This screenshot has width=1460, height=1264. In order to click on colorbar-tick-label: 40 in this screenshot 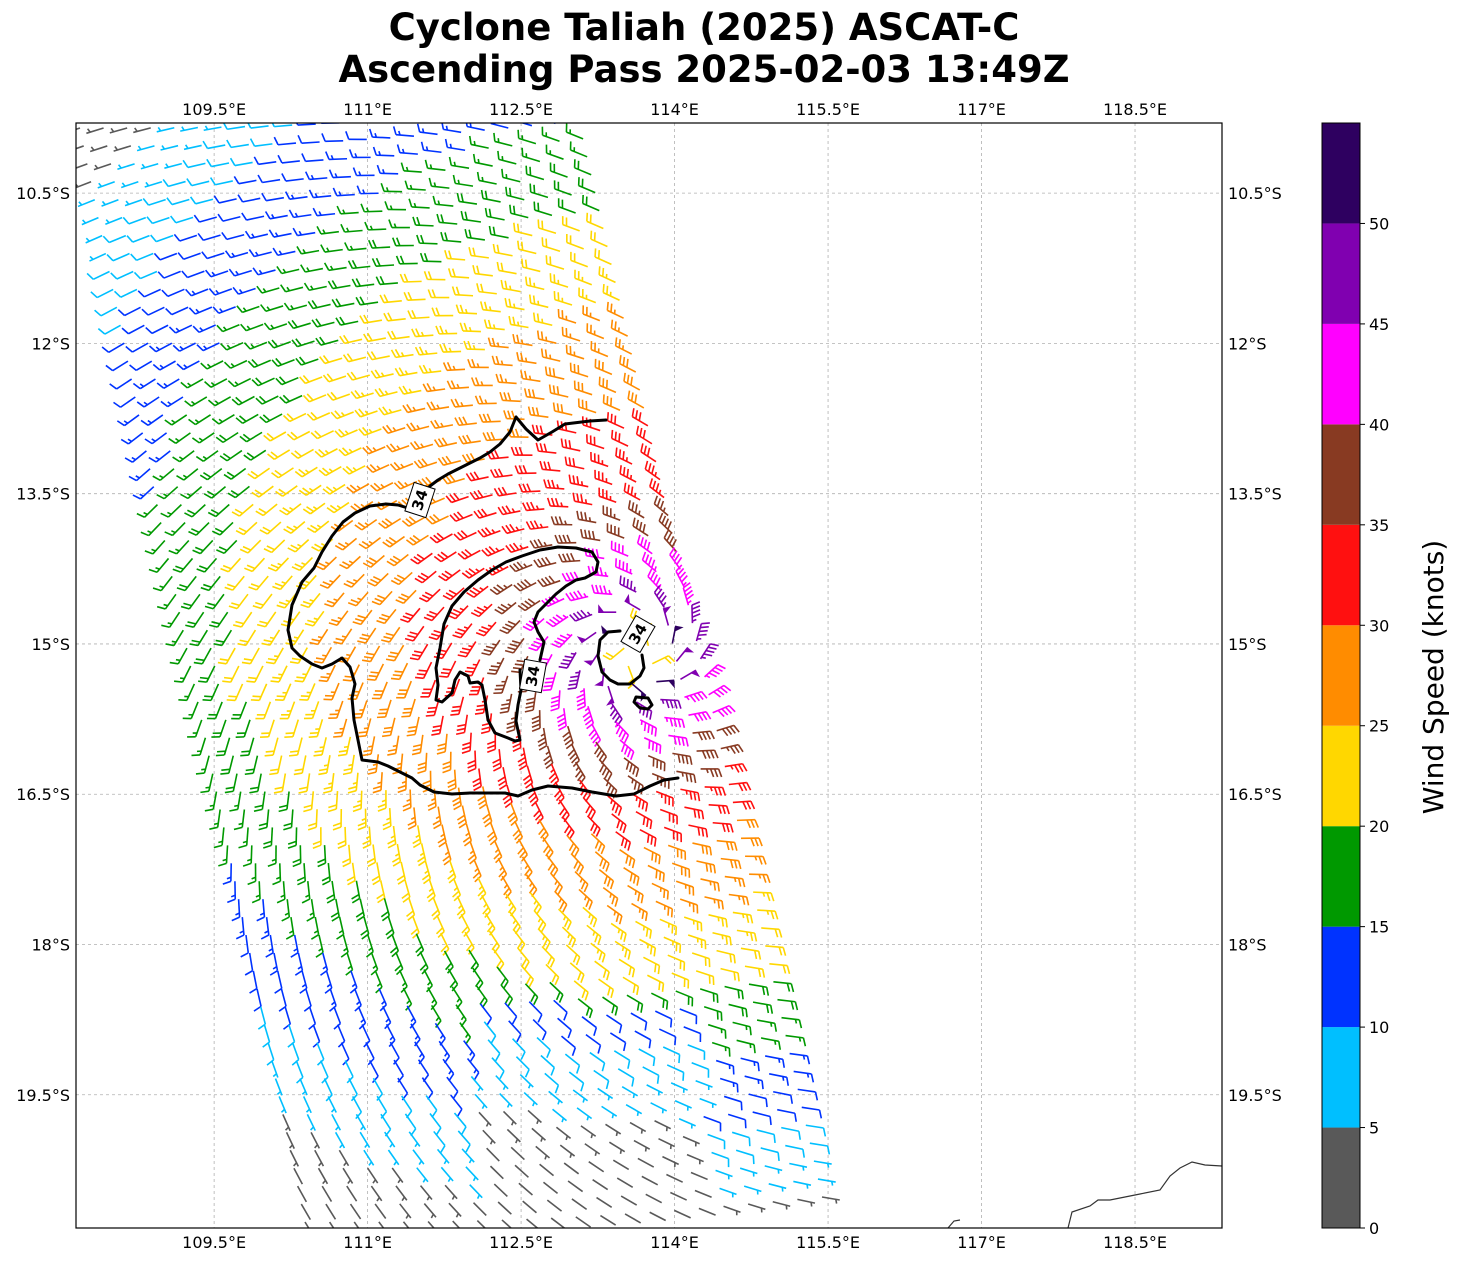, I will do `click(1379, 424)`.